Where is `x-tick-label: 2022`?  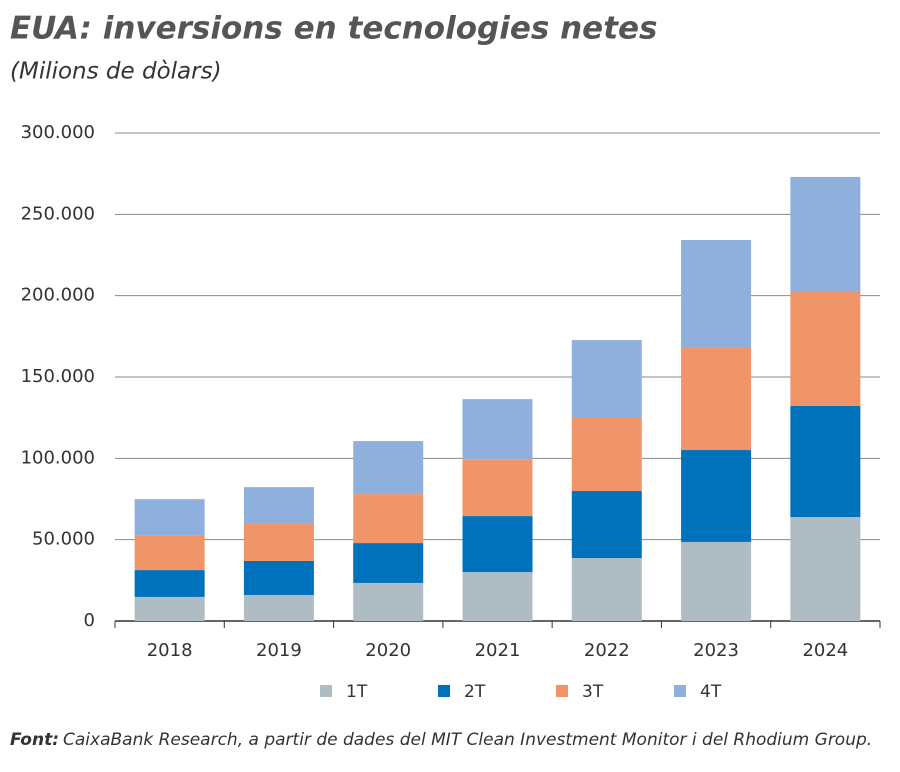
x-tick-label: 2022 is located at coordinates (607, 650).